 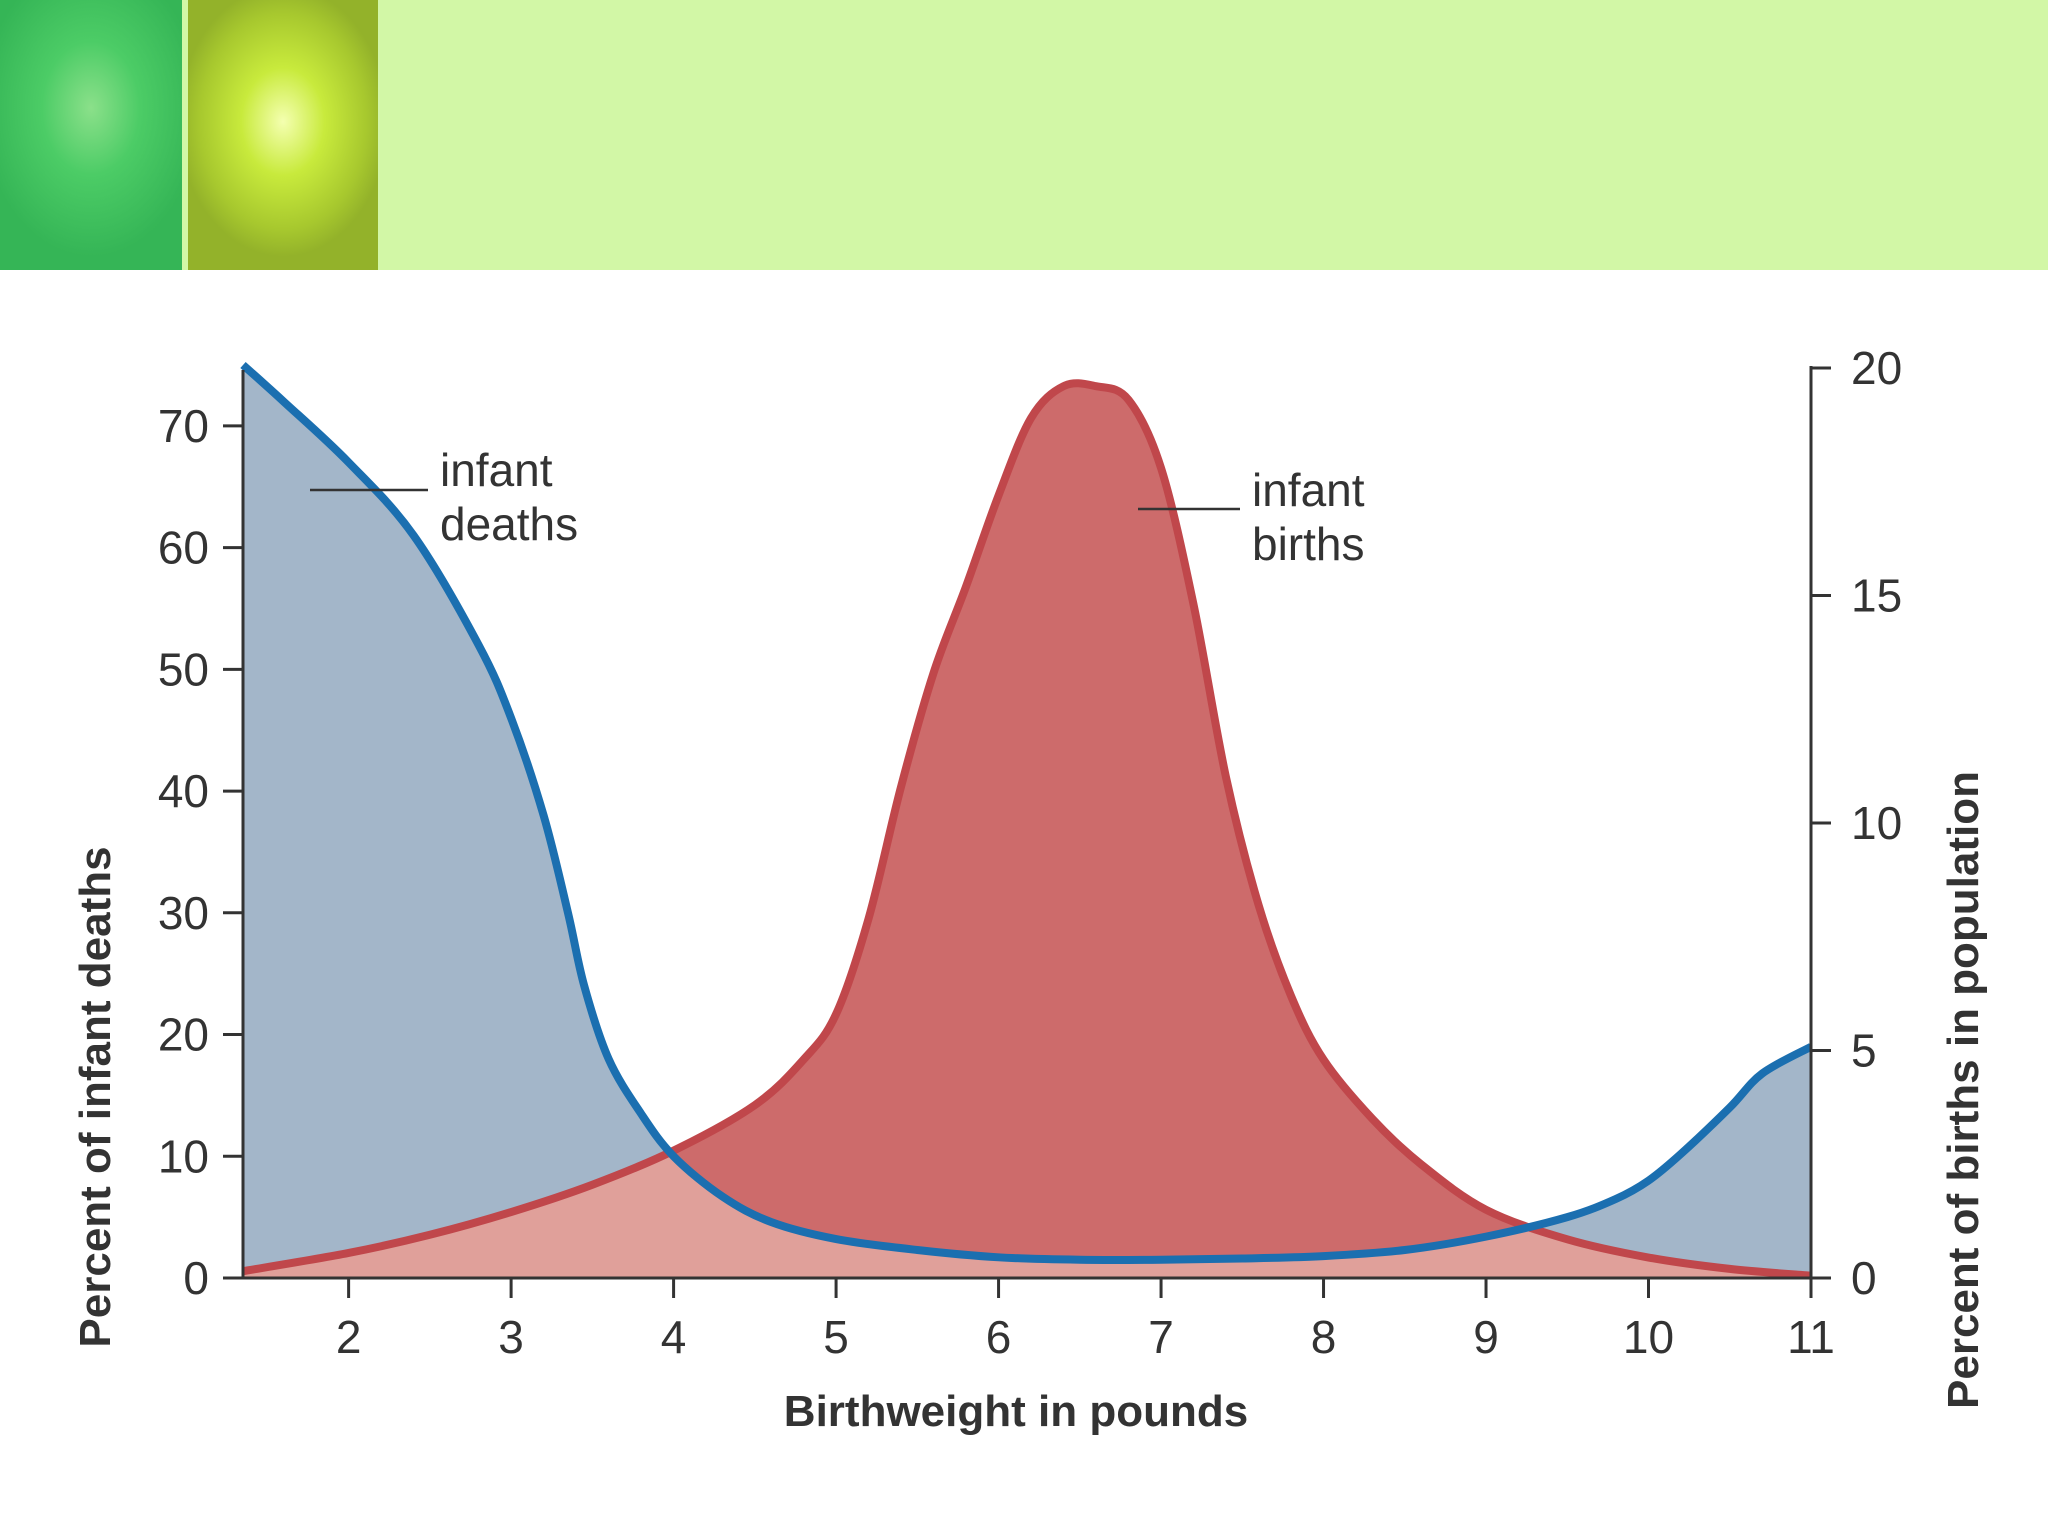 I want to click on annotation-deaths-line1: infant, so click(x=496, y=470).